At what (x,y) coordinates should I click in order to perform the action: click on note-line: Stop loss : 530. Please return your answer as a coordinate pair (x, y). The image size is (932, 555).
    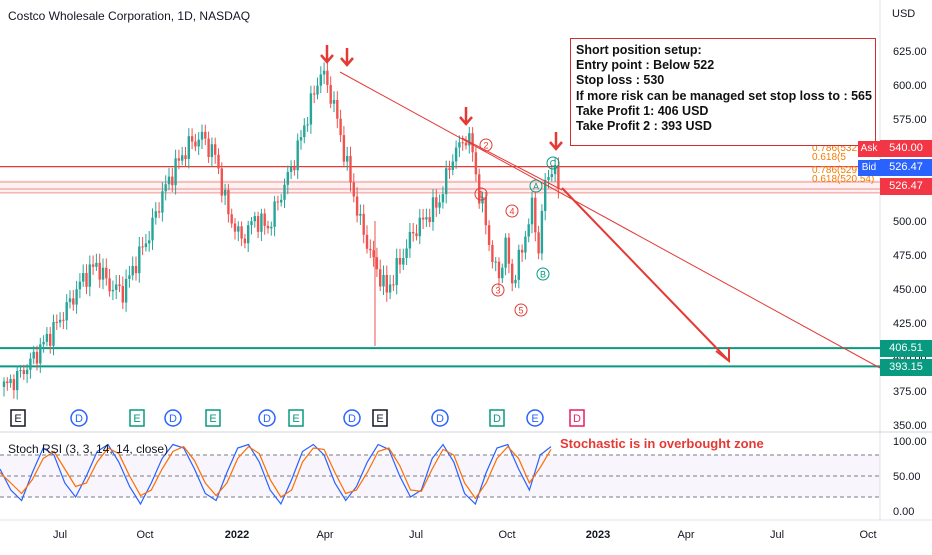
    Looking at the image, I should click on (620, 80).